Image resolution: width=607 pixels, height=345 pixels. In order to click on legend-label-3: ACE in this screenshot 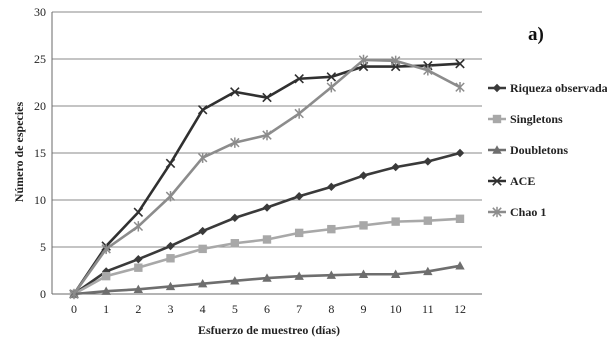, I will do `click(522, 181)`.